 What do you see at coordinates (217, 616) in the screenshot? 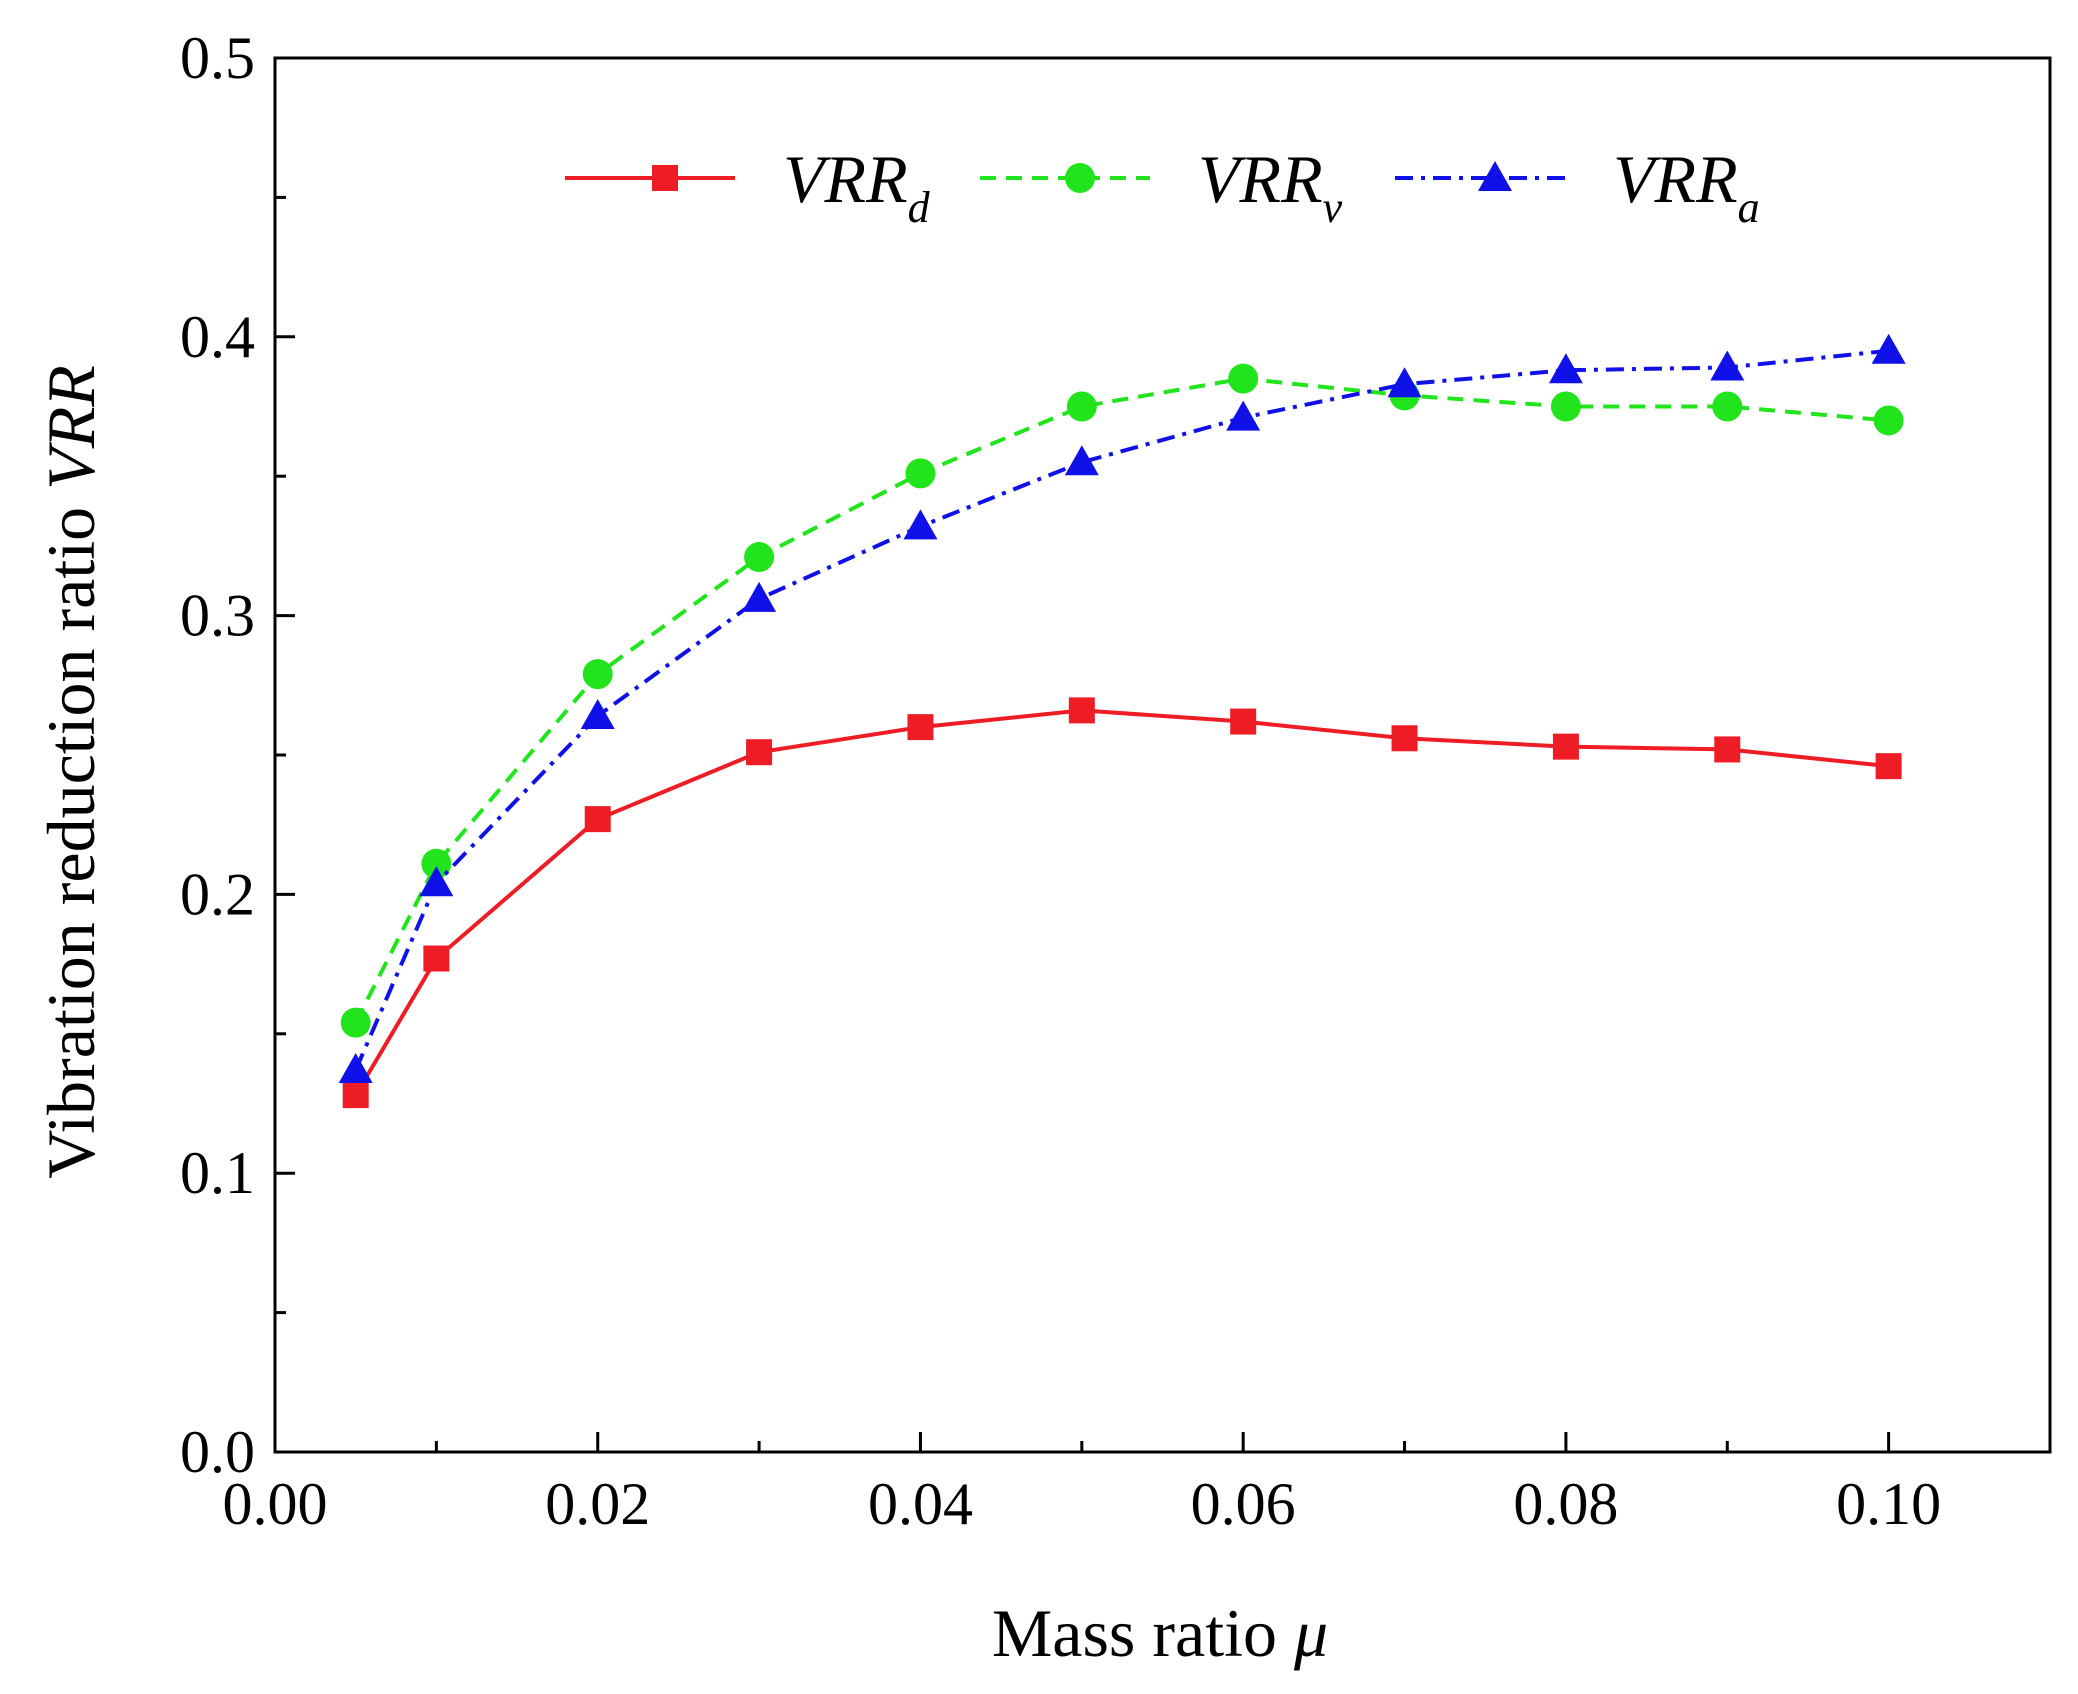
I see `y-tick-label: 0.3` at bounding box center [217, 616].